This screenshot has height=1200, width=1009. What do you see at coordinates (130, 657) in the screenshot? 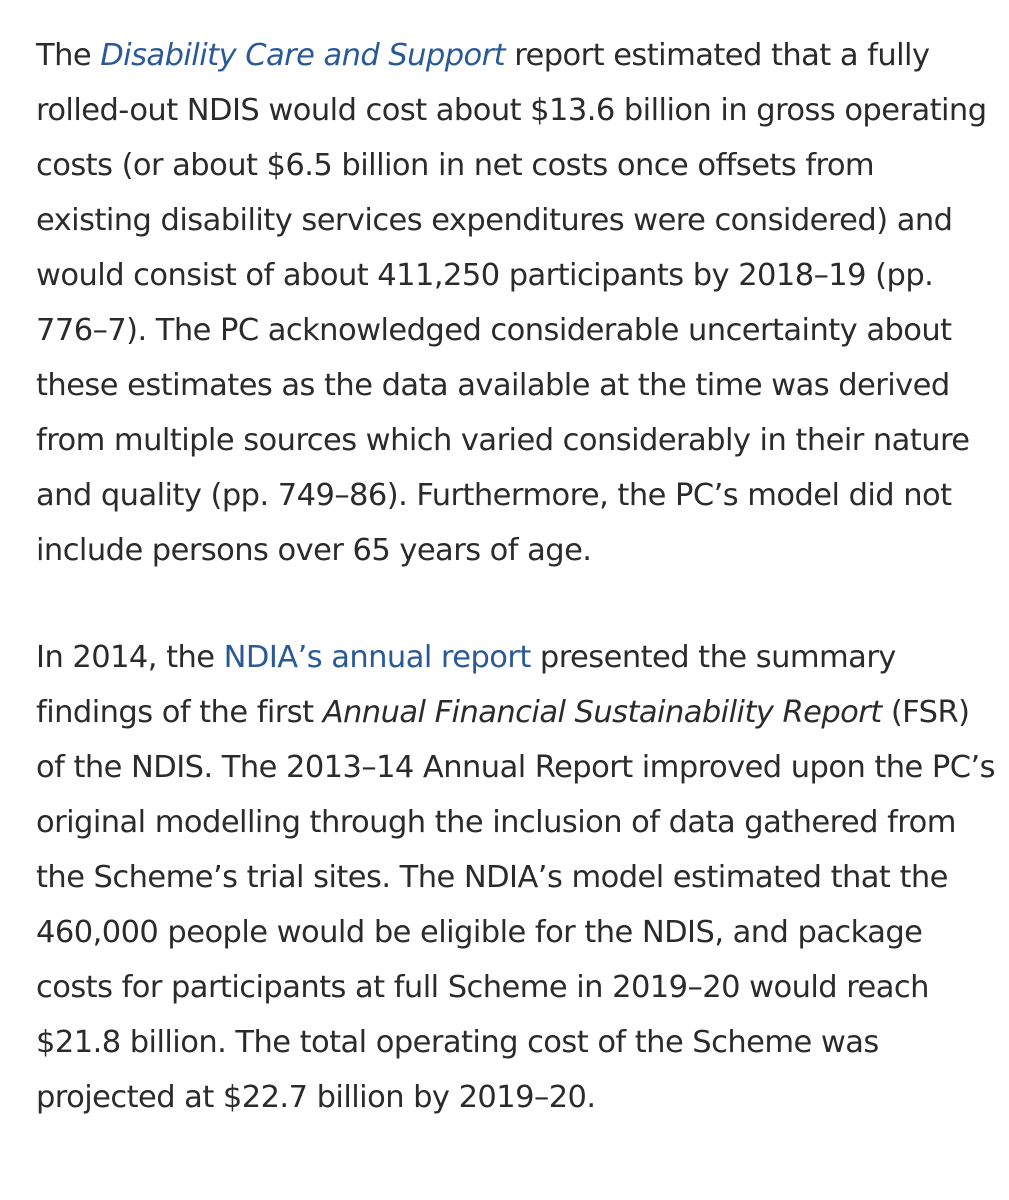
I see `paragraph-text: In 2014, the` at bounding box center [130, 657].